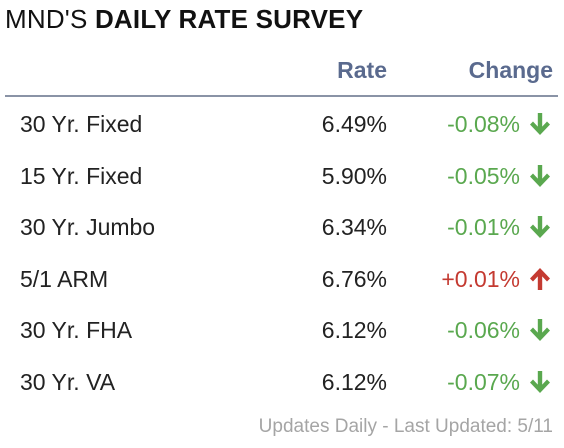 Image resolution: width=564 pixels, height=448 pixels. Describe the element at coordinates (354, 124) in the screenshot. I see `rate-value: 6.49%` at that location.